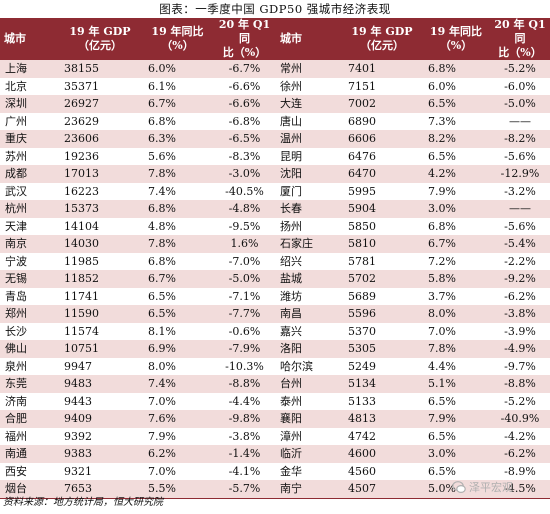 The image size is (550, 514). I want to click on gdp-value: 9483, so click(100, 384).